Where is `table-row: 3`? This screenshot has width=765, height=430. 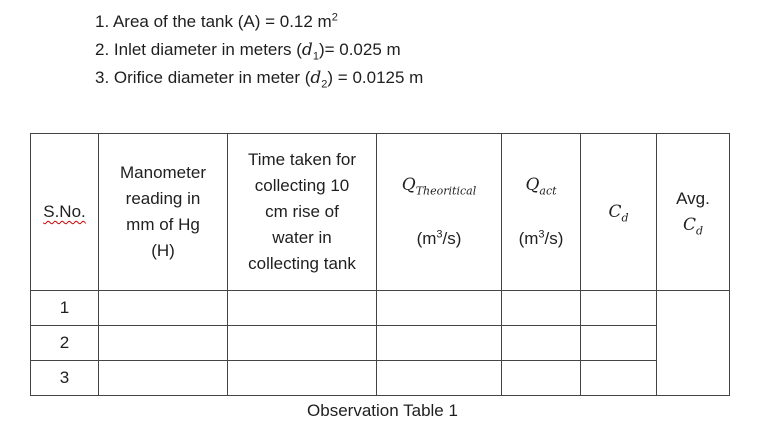
table-row: 3 is located at coordinates (380, 378).